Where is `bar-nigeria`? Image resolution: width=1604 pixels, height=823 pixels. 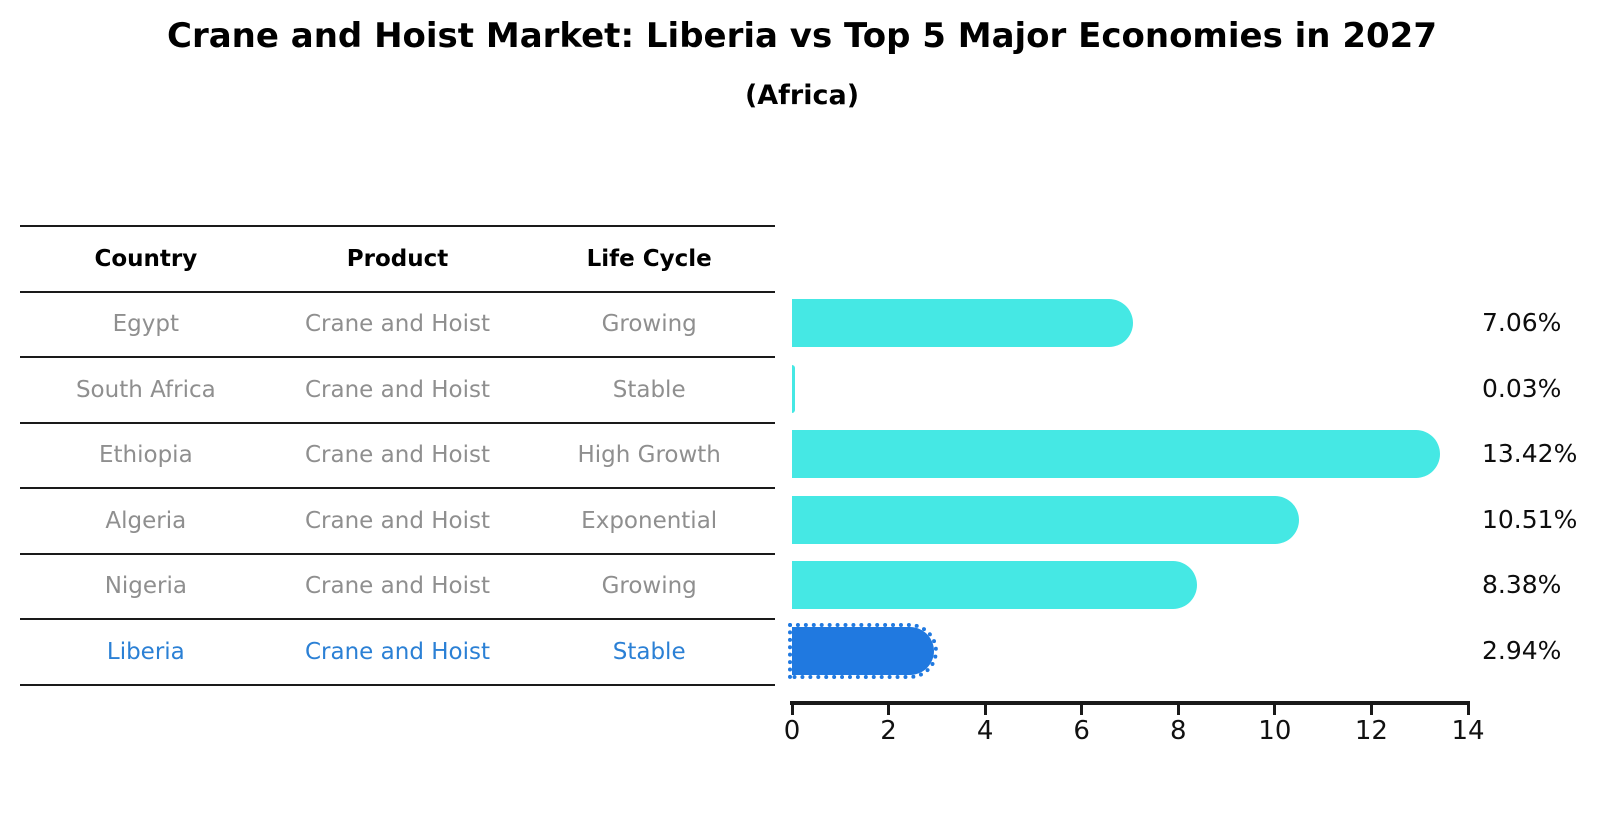
bar-nigeria is located at coordinates (994, 585).